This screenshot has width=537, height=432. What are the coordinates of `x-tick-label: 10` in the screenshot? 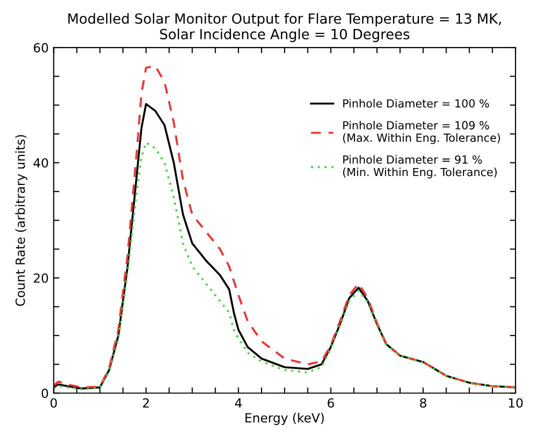 It's located at (515, 403).